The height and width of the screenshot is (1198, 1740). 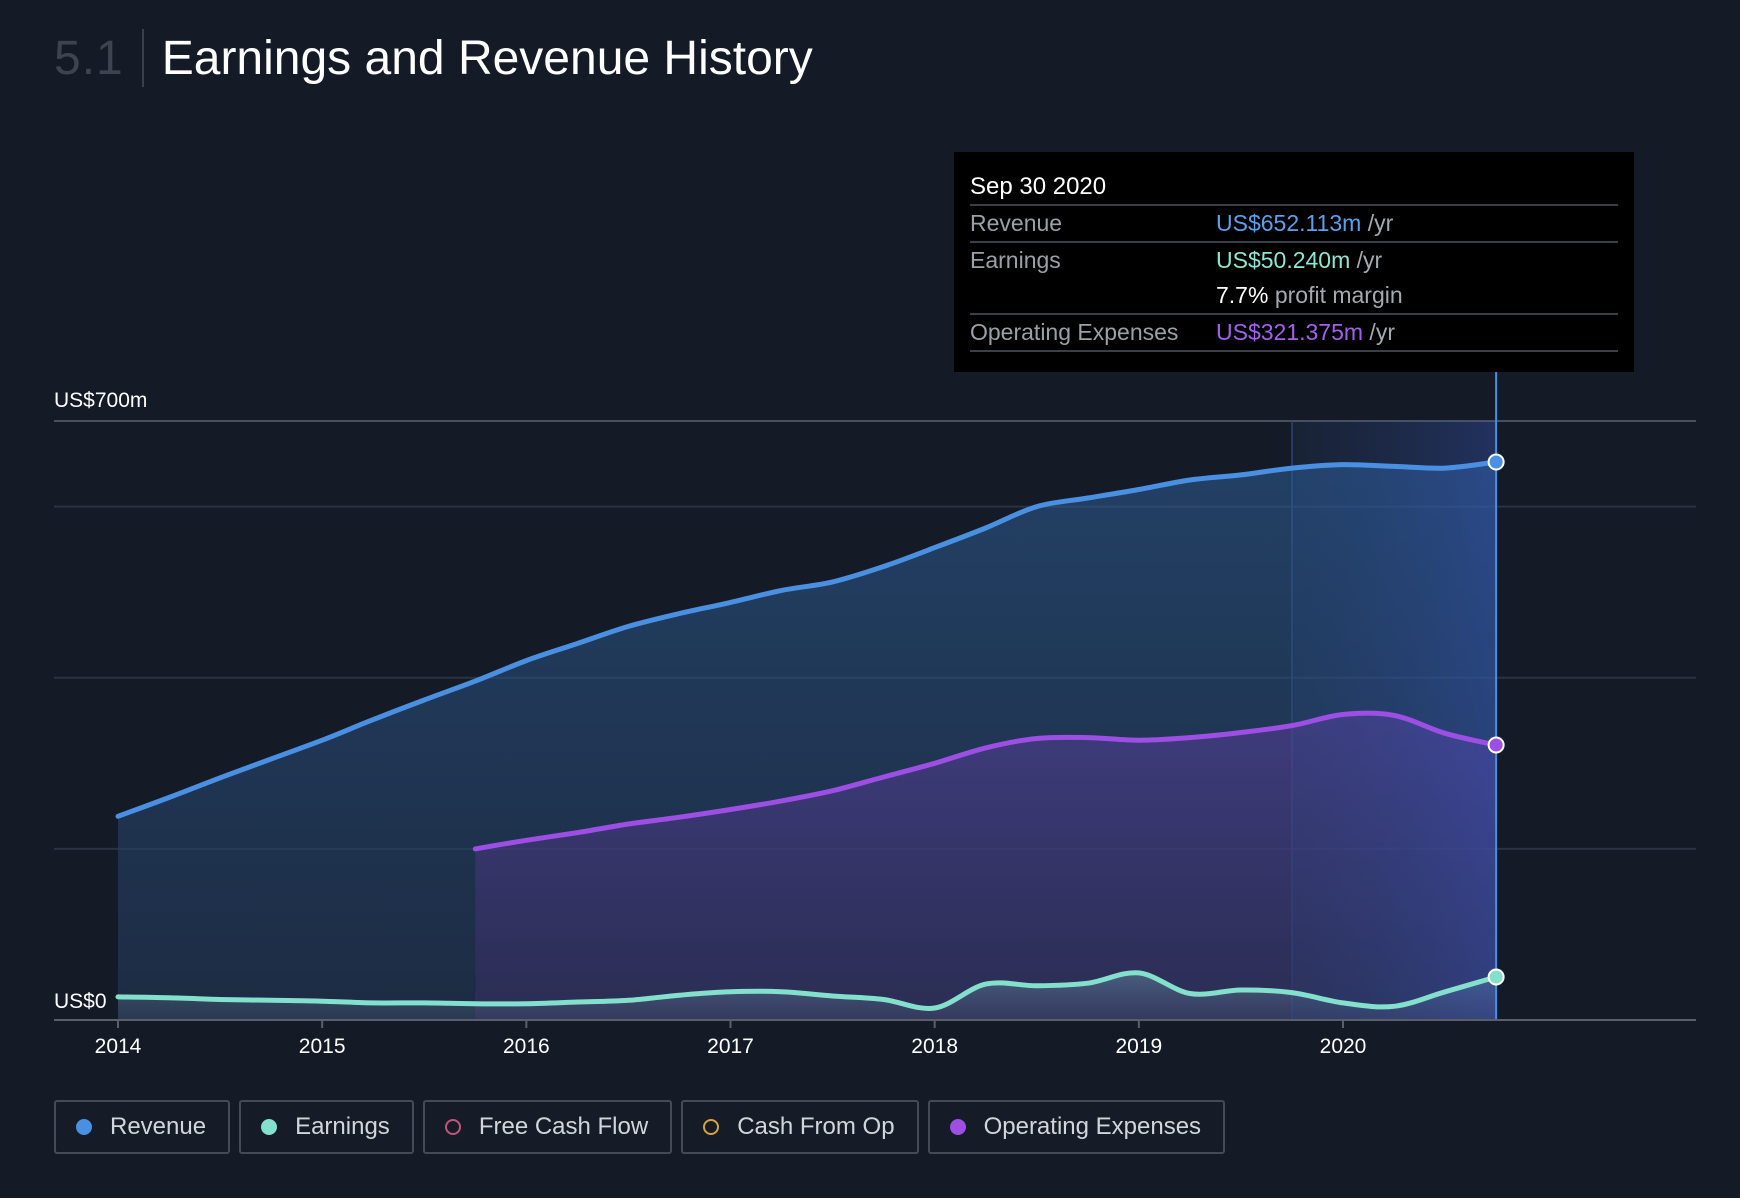 I want to click on x-tick-label-2014: 2014, so click(x=118, y=1046).